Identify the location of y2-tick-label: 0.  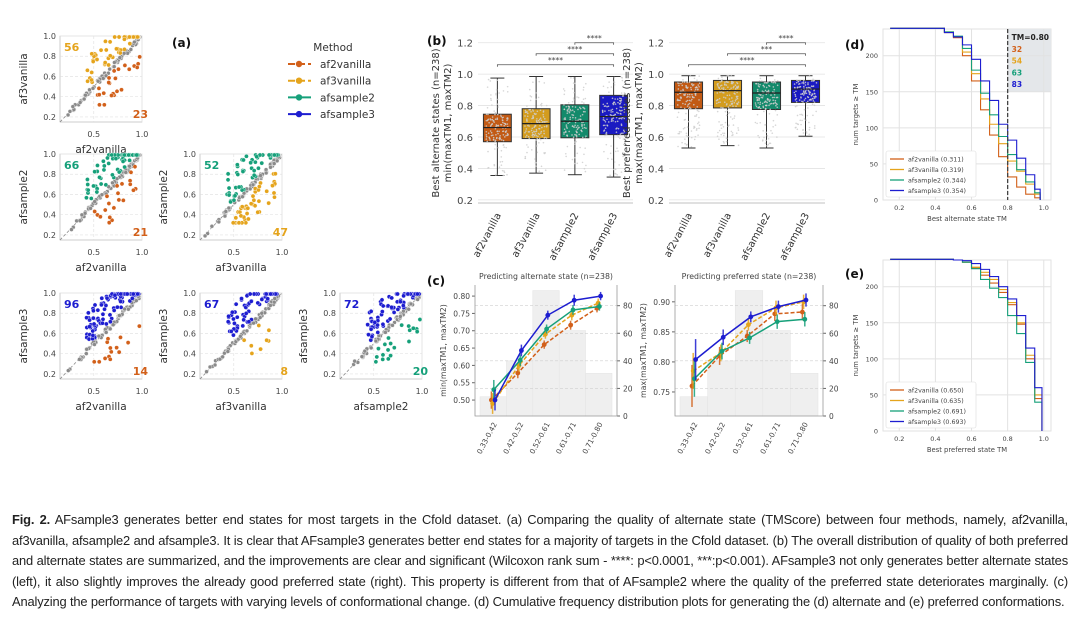
(625, 416).